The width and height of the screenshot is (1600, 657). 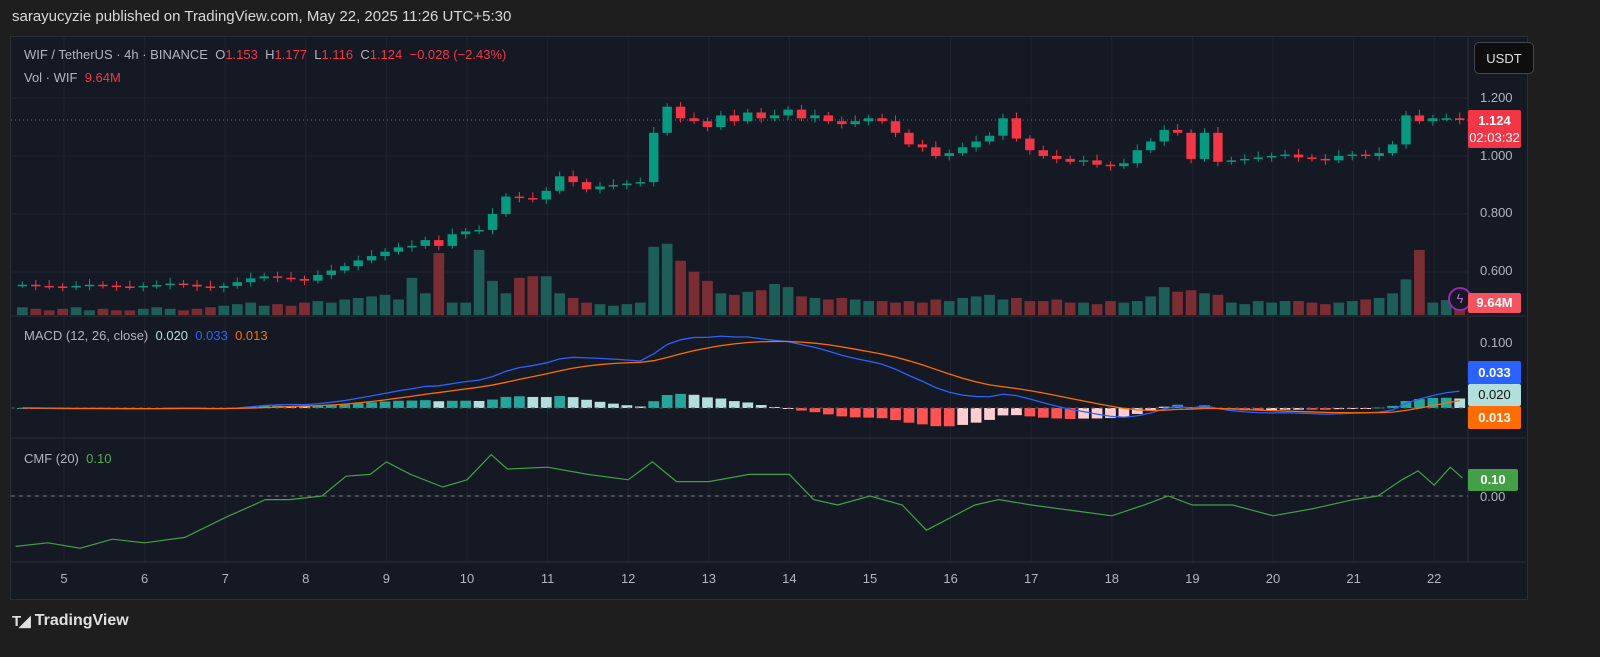 What do you see at coordinates (99, 458) in the screenshot?
I see `cmf-value: 0.10` at bounding box center [99, 458].